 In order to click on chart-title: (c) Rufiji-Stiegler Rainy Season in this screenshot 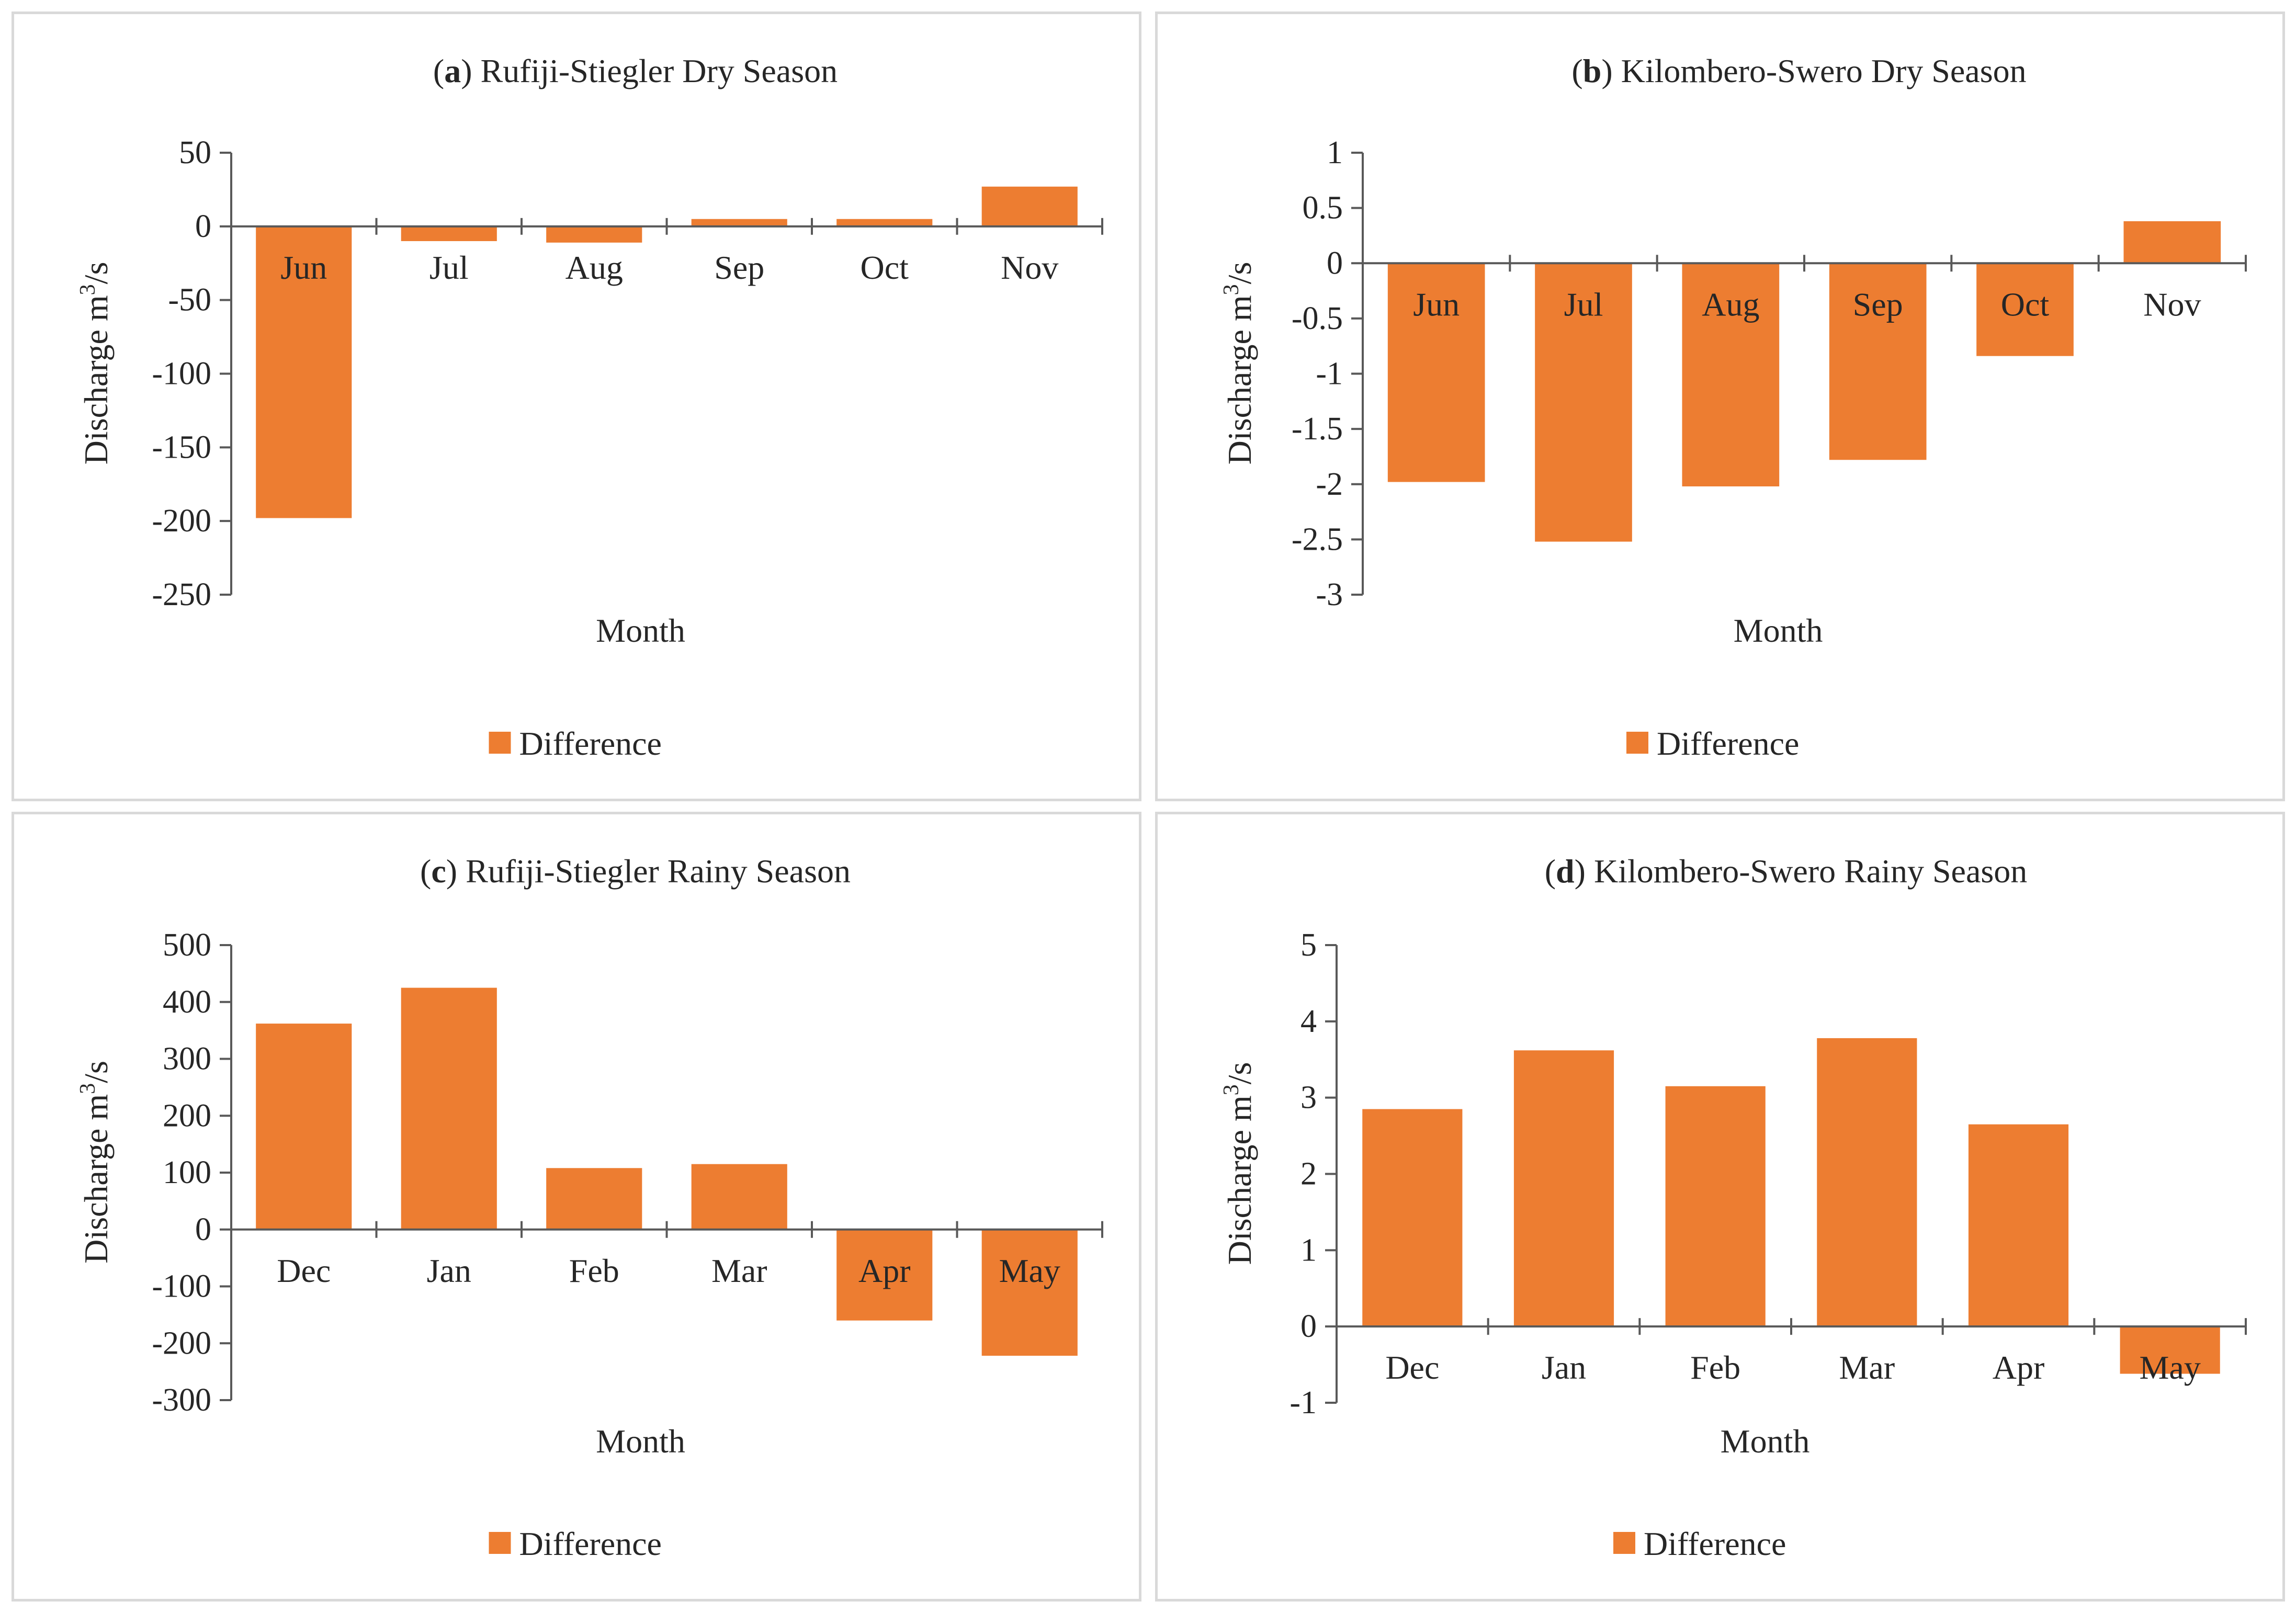, I will do `click(635, 872)`.